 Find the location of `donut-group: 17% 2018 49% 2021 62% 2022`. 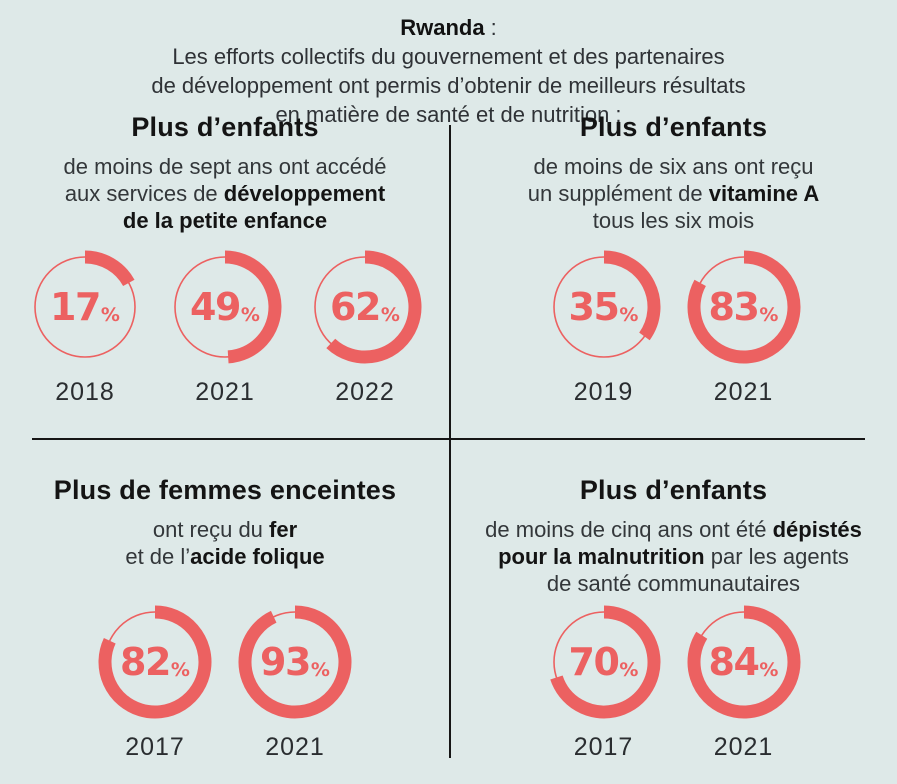

donut-group: 17% 2018 49% 2021 62% 2022 is located at coordinates (225, 327).